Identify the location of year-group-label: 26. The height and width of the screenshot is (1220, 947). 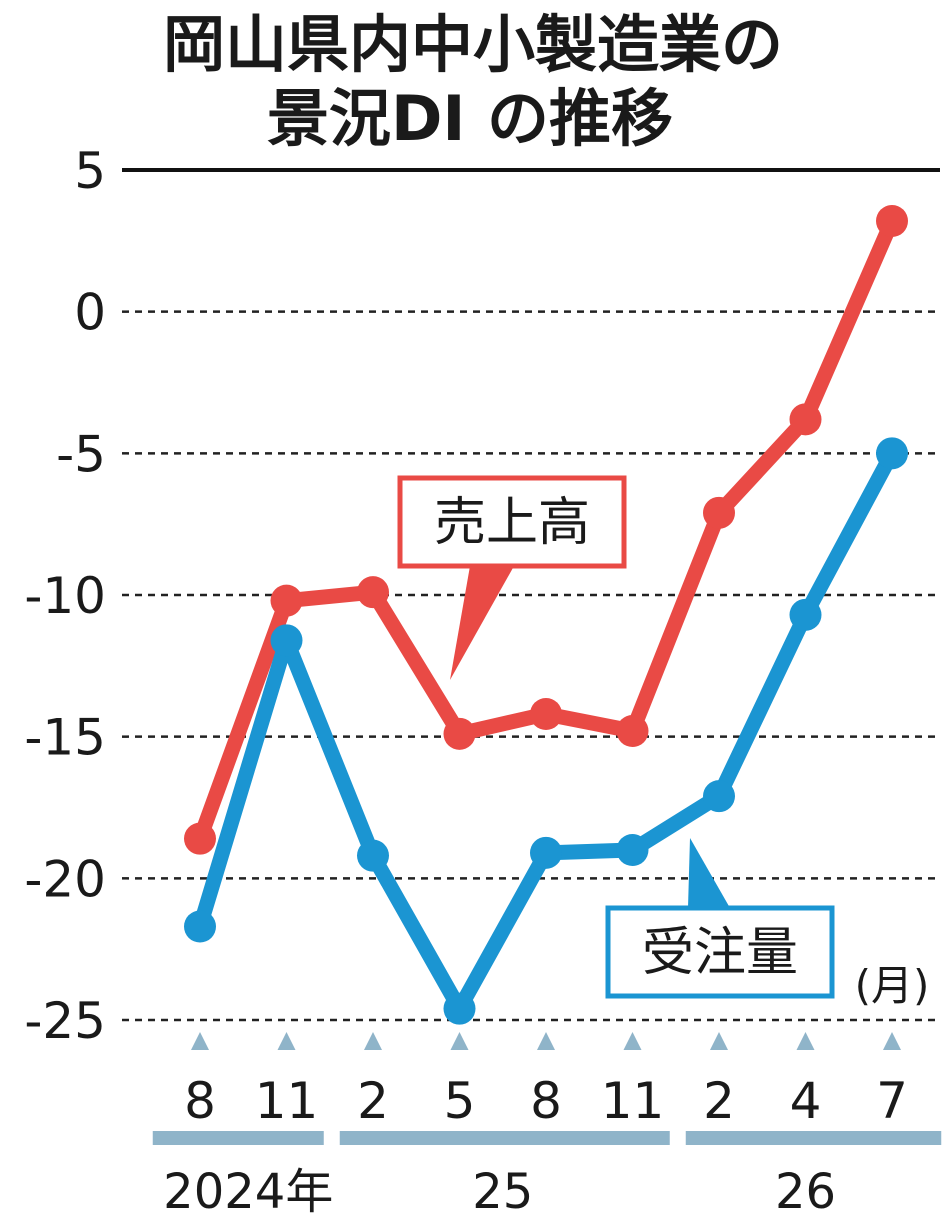
(805, 1192).